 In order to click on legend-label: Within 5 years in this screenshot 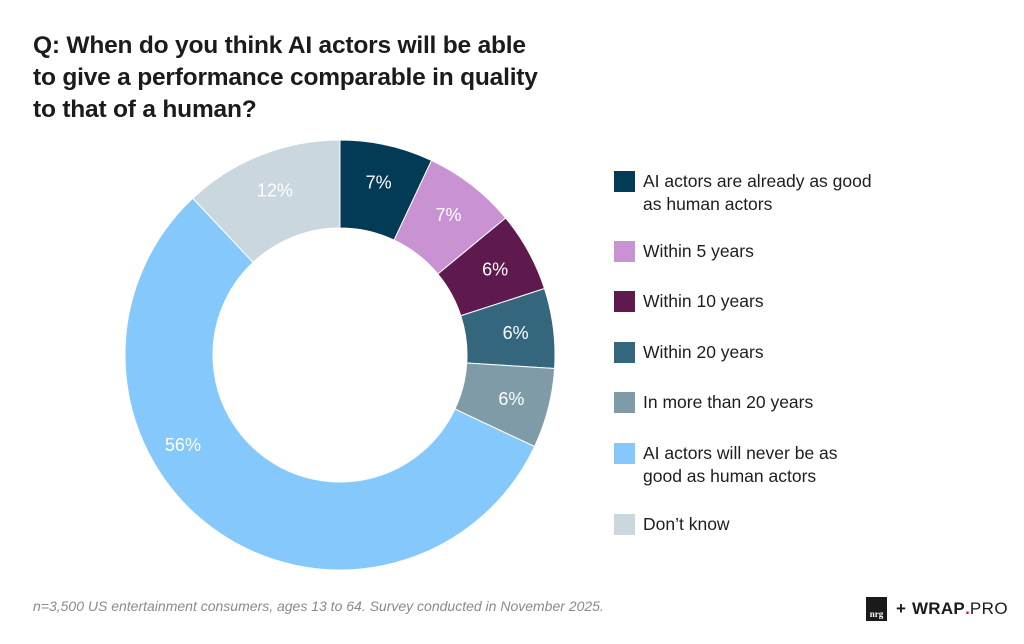, I will do `click(773, 251)`.